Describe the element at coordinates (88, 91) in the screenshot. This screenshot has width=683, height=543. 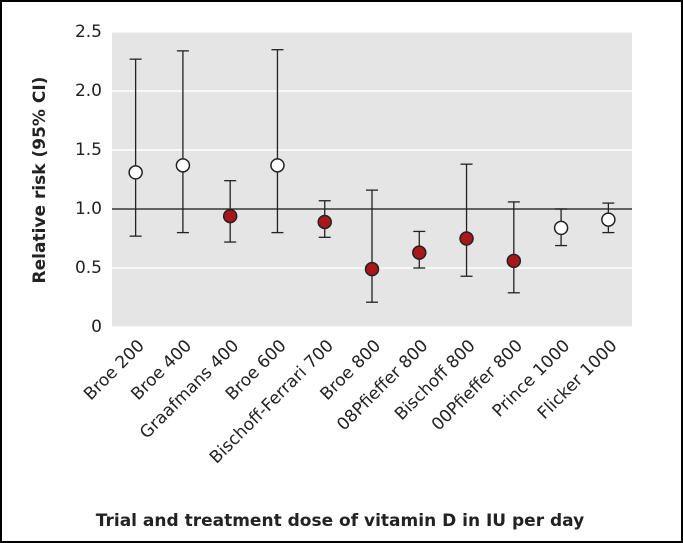
I see `y-tick-label: 2.0` at that location.